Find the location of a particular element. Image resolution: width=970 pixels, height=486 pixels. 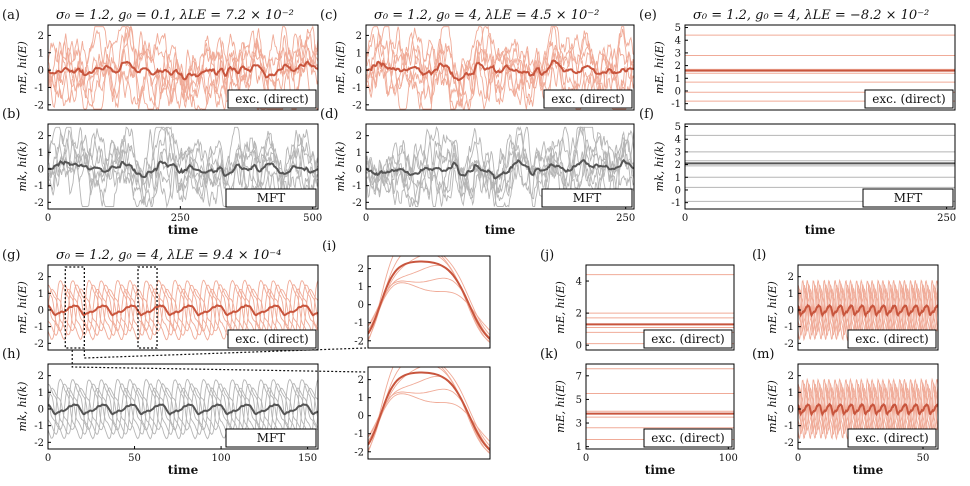

ytick-label-e-5: 4 is located at coordinates (678, 41).